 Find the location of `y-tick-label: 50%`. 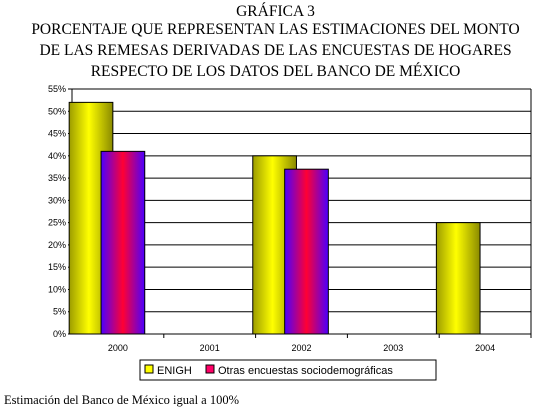

y-tick-label: 50% is located at coordinates (57, 111).